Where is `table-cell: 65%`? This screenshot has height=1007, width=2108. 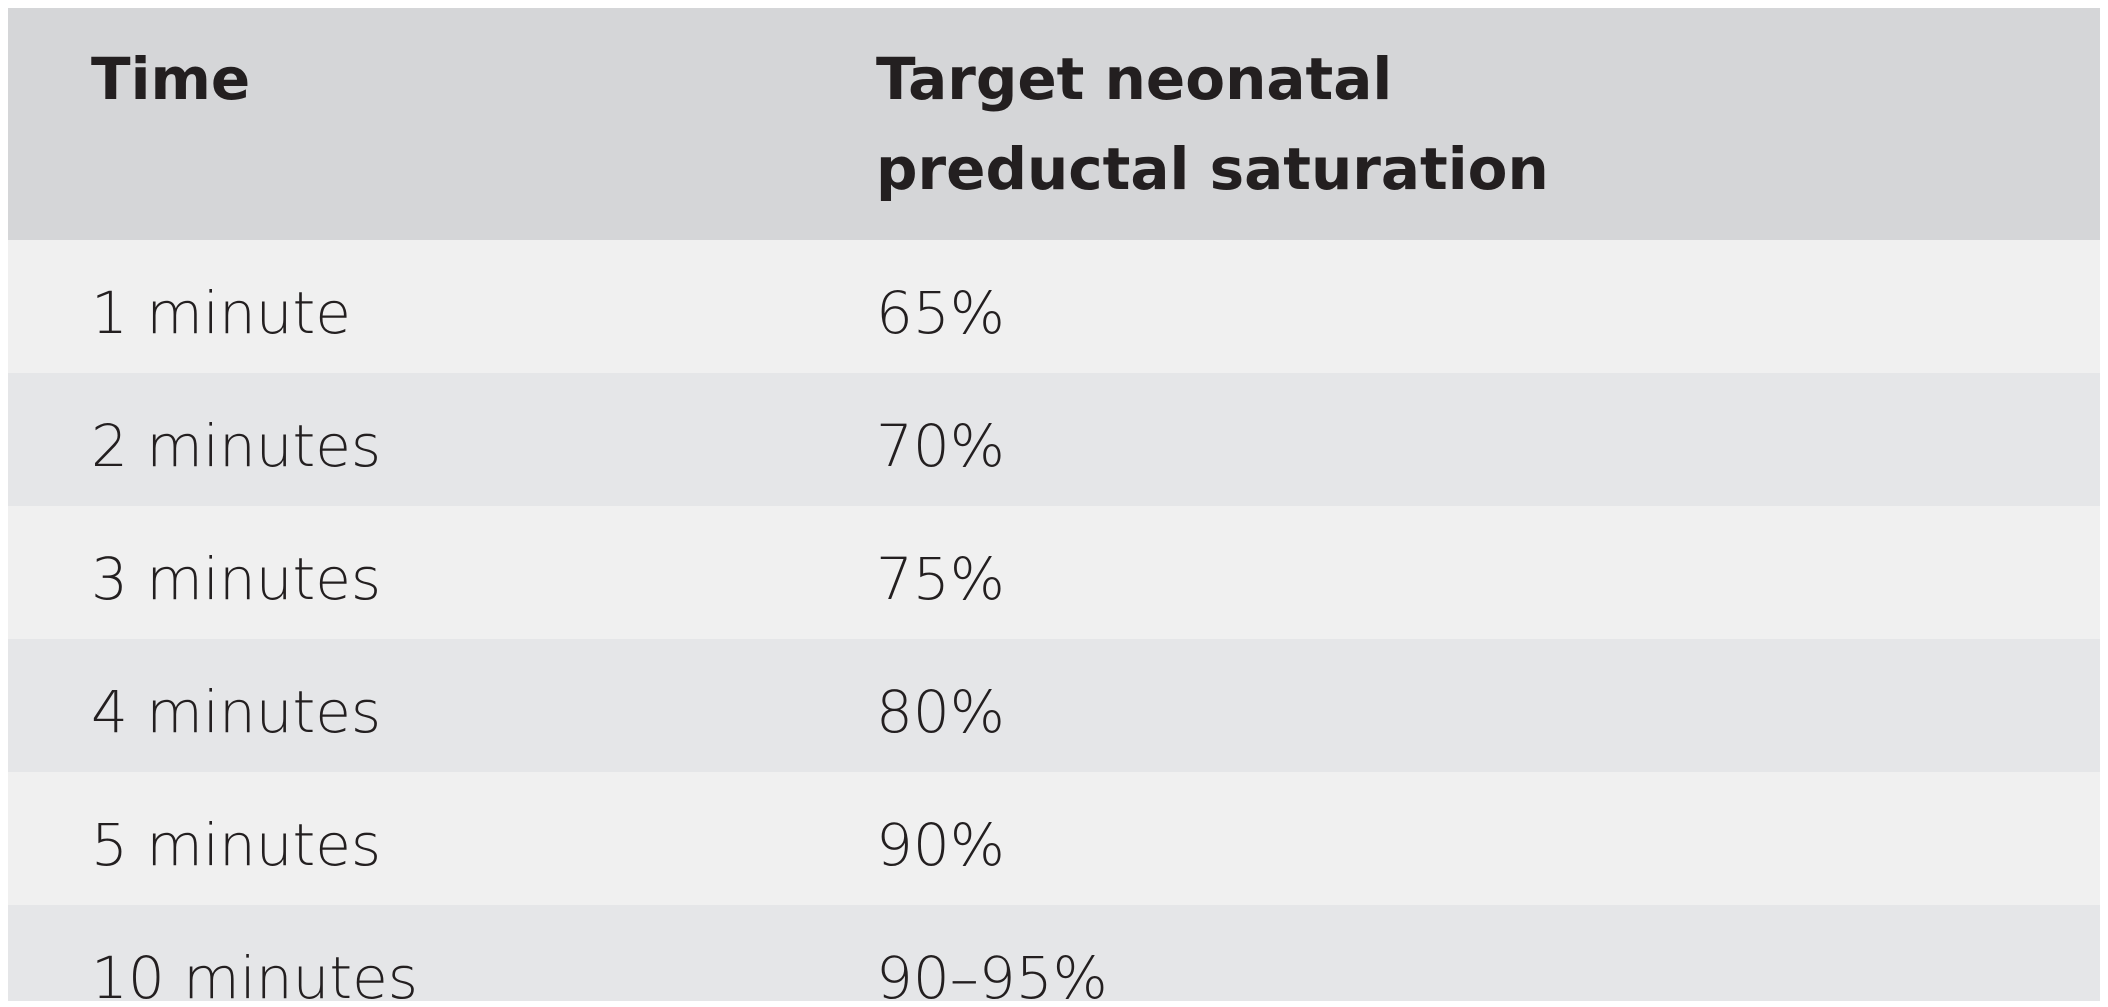
table-cell: 65% is located at coordinates (1488, 306).